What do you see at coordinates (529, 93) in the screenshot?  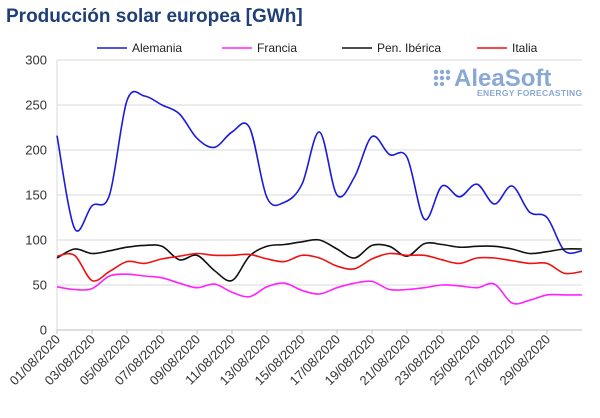 I see `logo-tagline: ENERGY FORECASTING` at bounding box center [529, 93].